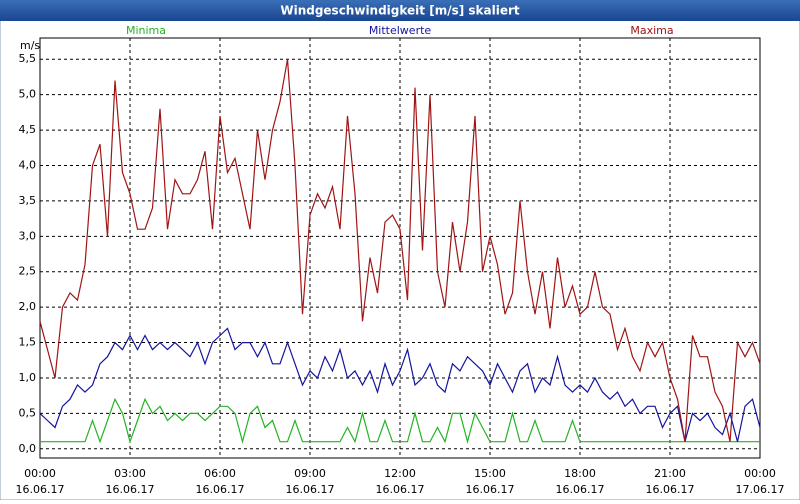  What do you see at coordinates (490, 473) in the screenshot?
I see `x-tick-label: 15:00` at bounding box center [490, 473].